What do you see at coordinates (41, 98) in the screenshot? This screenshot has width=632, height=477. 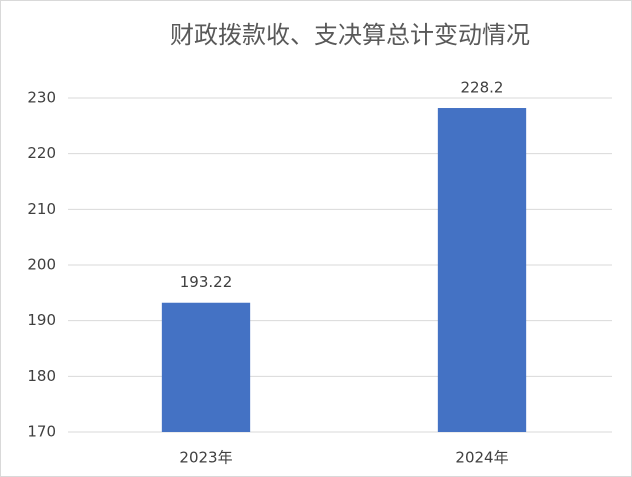 I see `y-tick-label: 230` at bounding box center [41, 98].